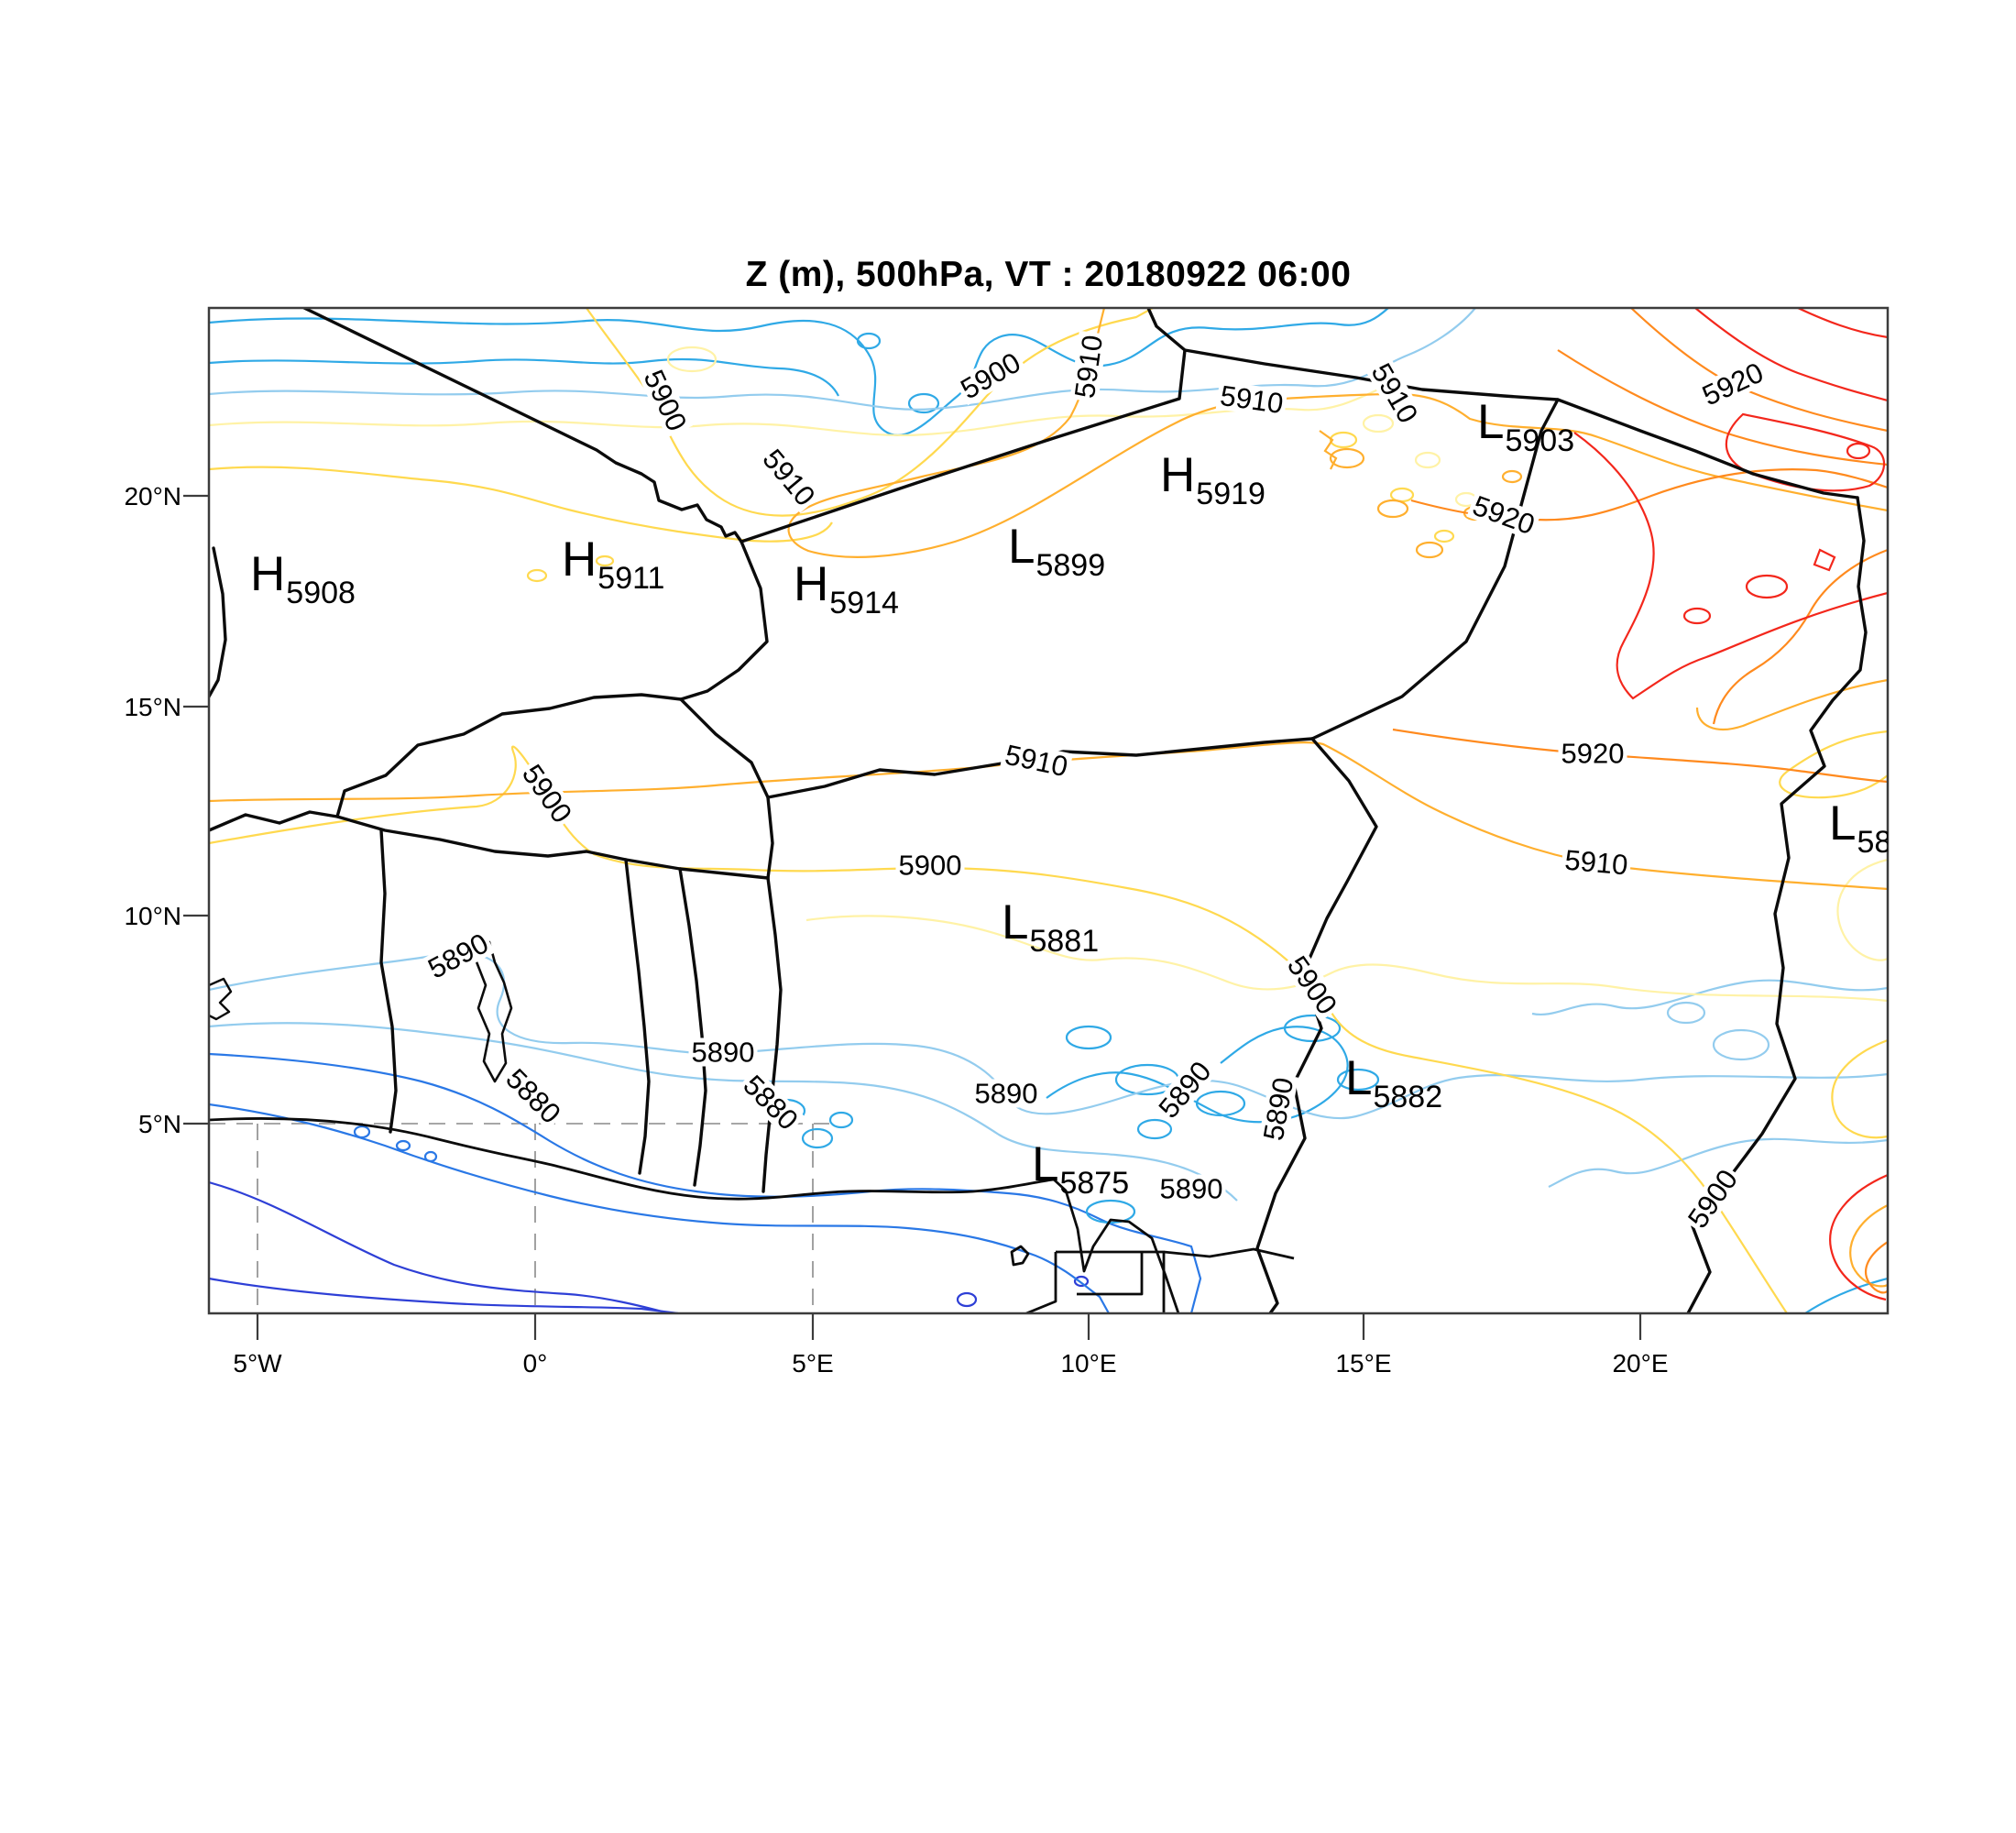  Describe the element at coordinates (813, 1363) in the screenshot. I see `x-tick-label: 5°E` at that location.